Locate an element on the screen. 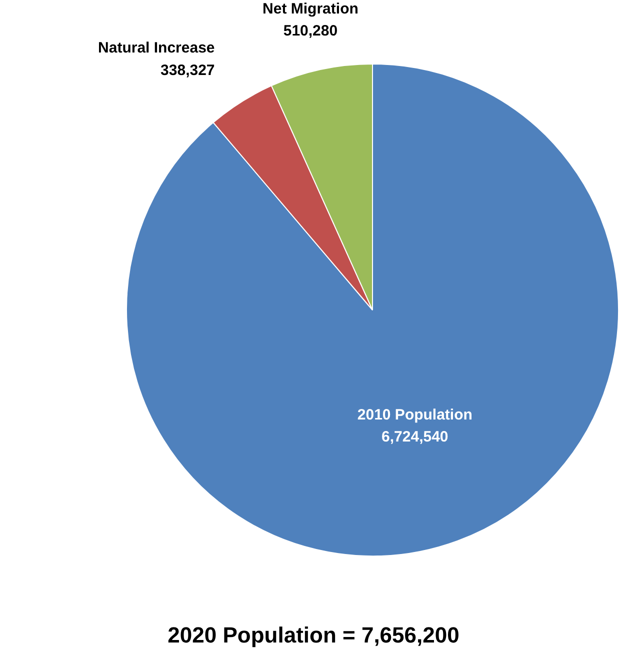  slice-label: Natural Increase is located at coordinates (156, 48).